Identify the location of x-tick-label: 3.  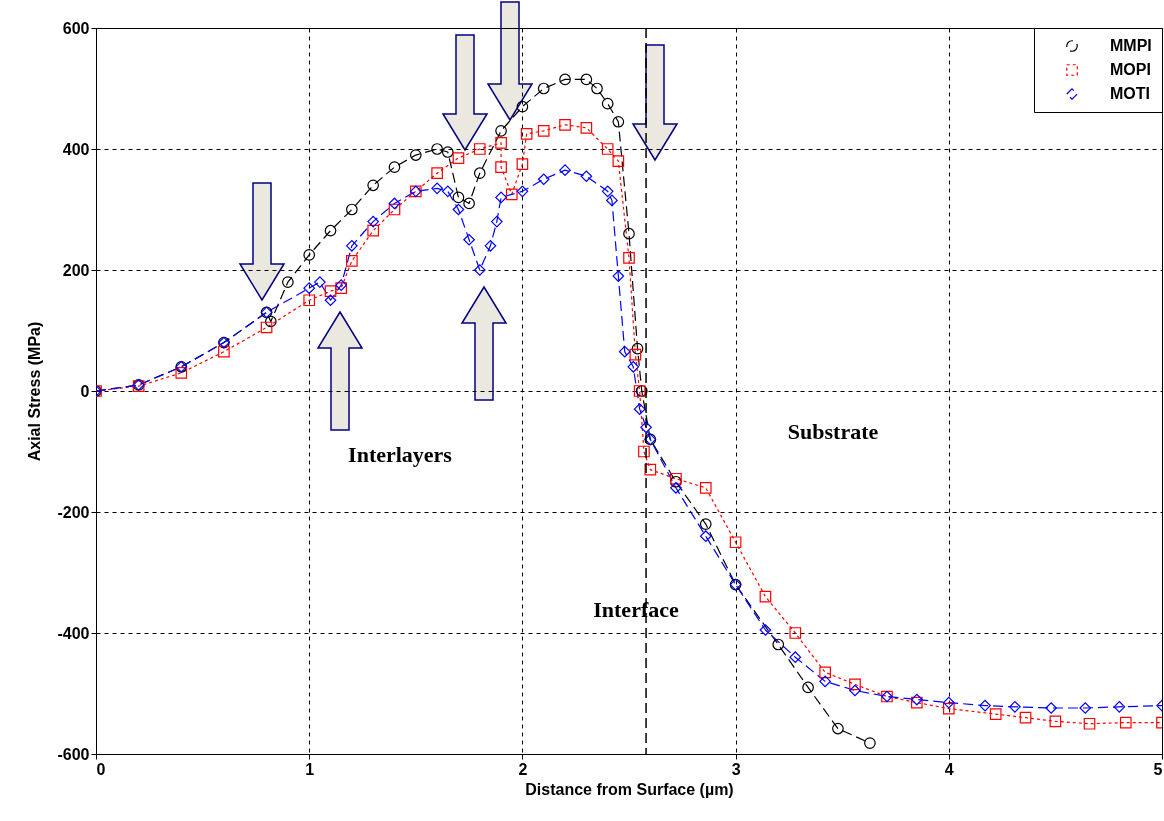
(736, 769).